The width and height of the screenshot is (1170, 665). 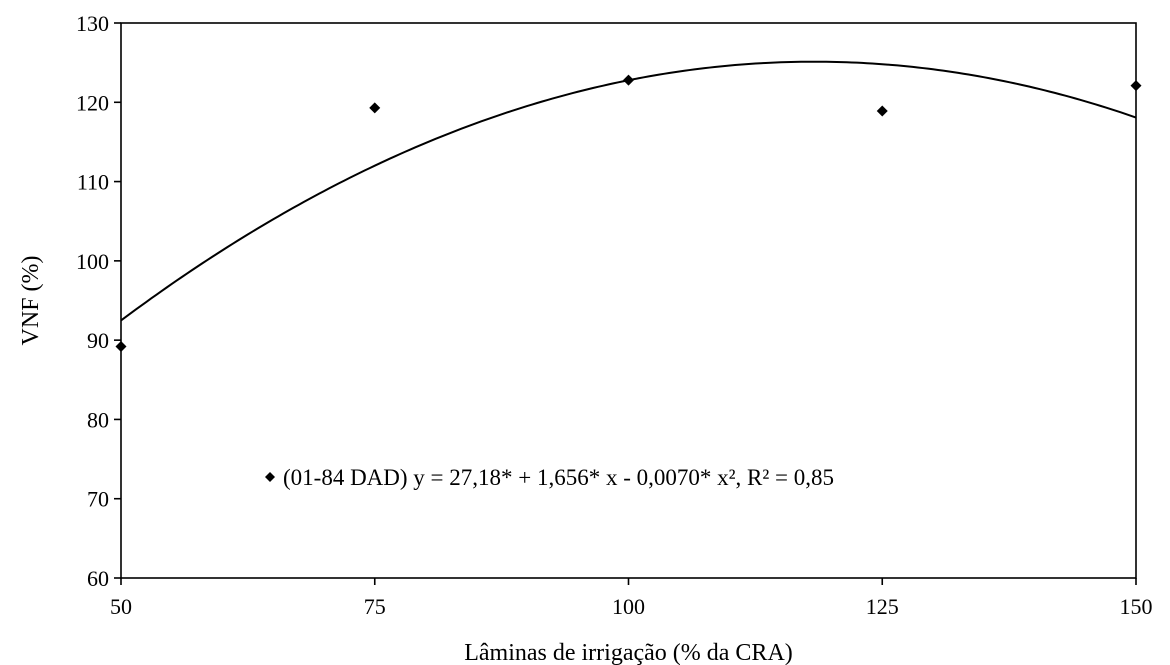 I want to click on y-tick-label-80: 80, so click(x=98, y=419).